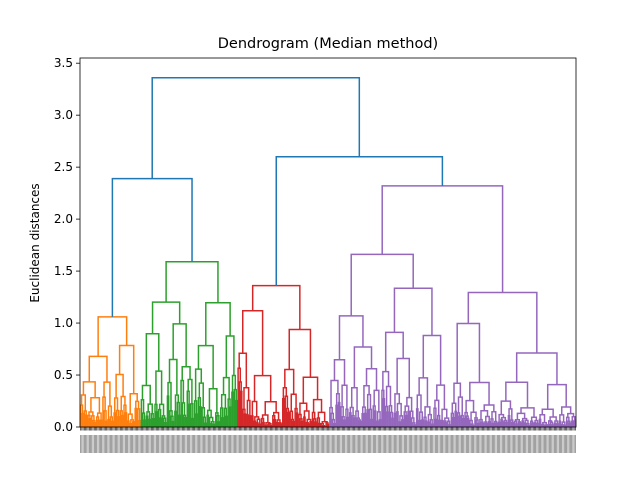  I want to click on y-tick-label: 0.0, so click(63, 427).